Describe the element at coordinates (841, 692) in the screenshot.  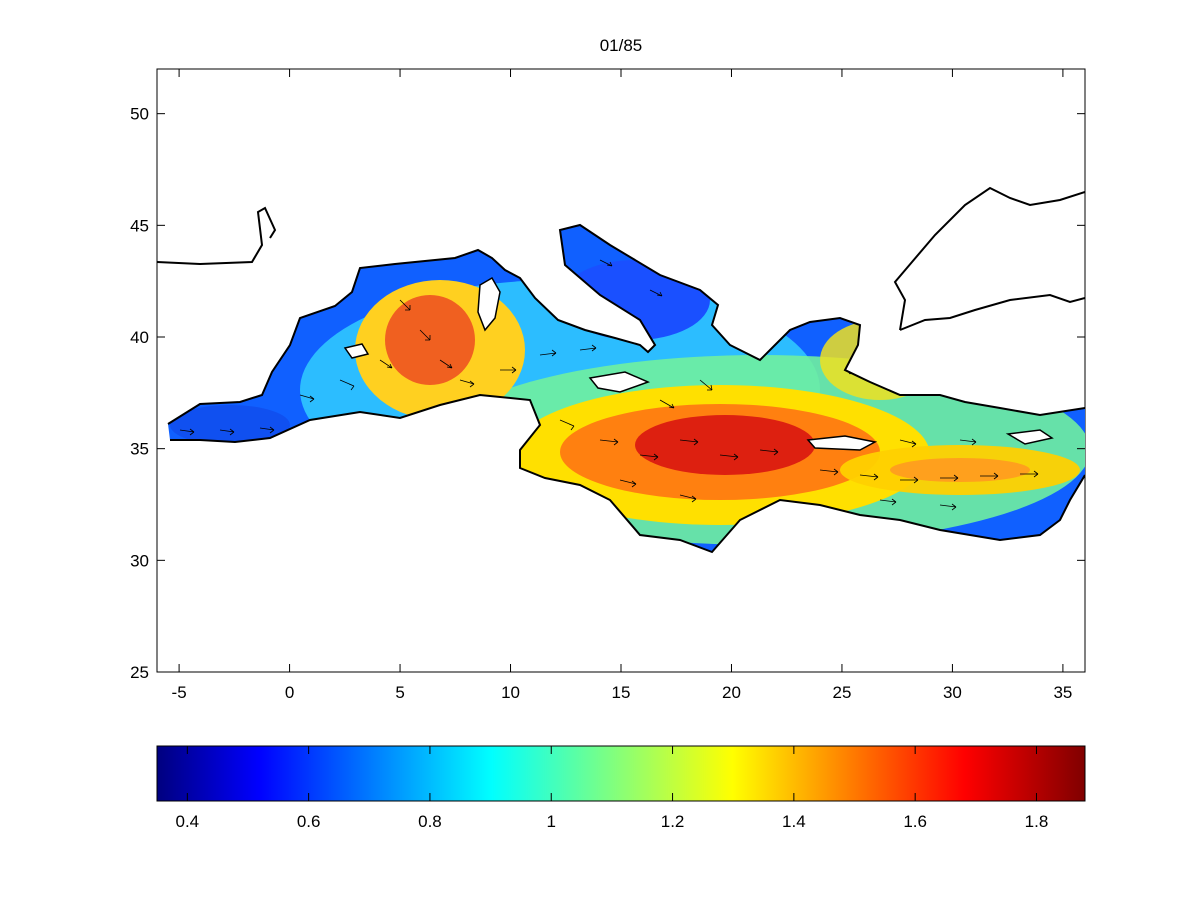
I see `map-x-tick-label: 25` at that location.